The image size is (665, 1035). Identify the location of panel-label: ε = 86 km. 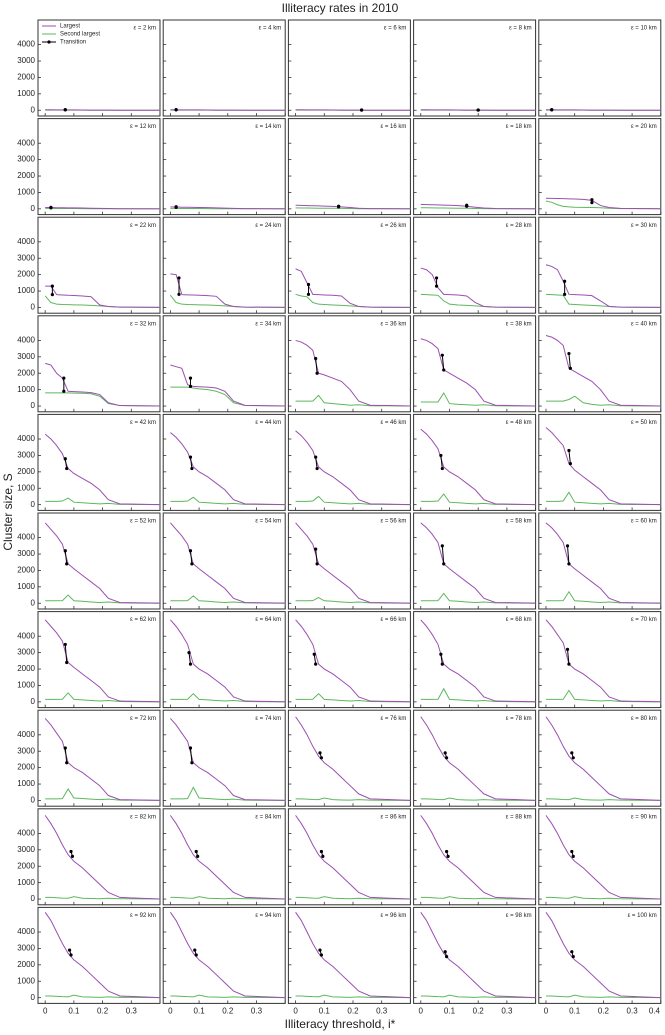
(394, 817).